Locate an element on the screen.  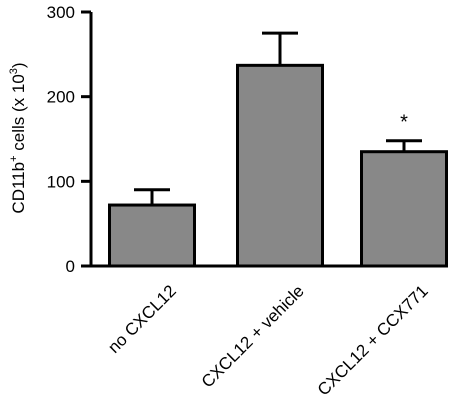
y-axis-label-part: cells (x 10 is located at coordinates (18, 114).